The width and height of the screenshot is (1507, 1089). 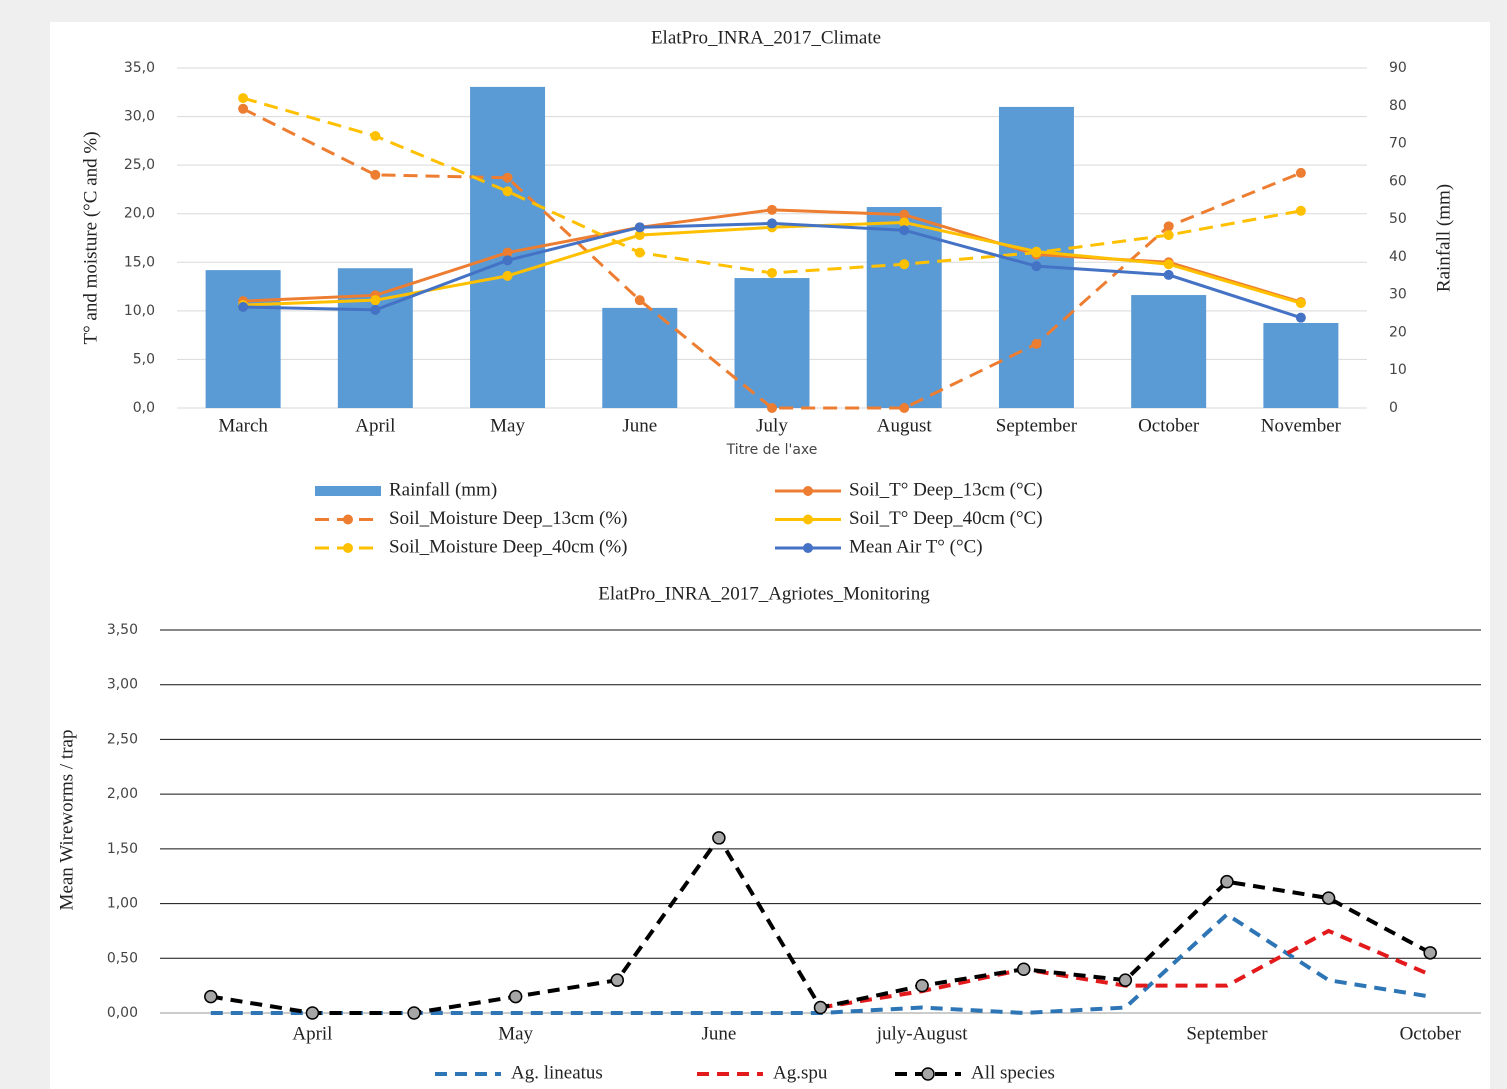 What do you see at coordinates (144, 359) in the screenshot?
I see `y-tick-label: 5,0` at bounding box center [144, 359].